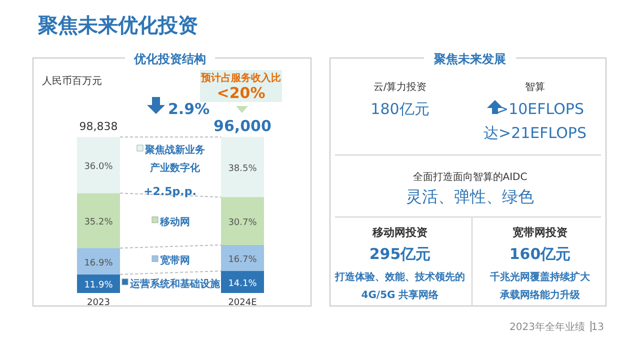  Describe the element at coordinates (243, 284) in the screenshot. I see `data-label: 14.1%` at that location.